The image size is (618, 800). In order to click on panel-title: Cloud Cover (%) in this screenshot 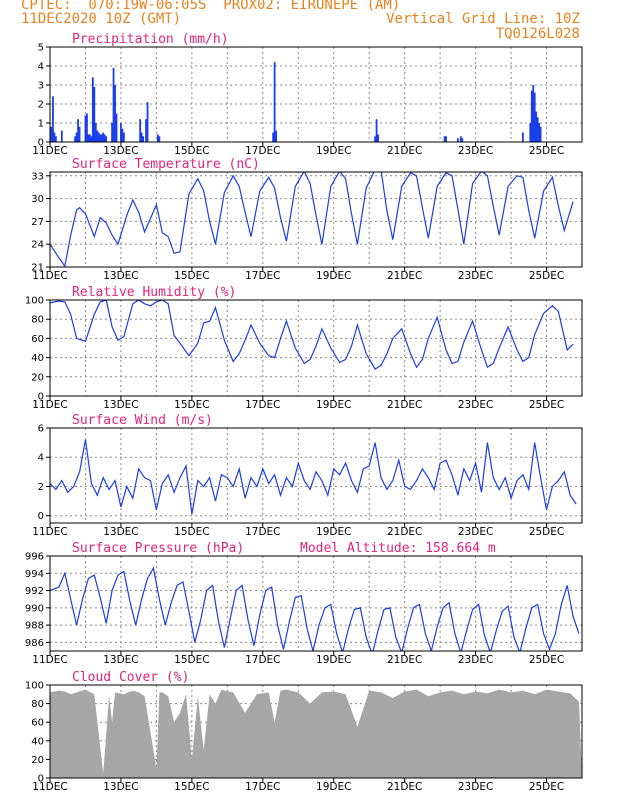, I will do `click(130, 677)`.